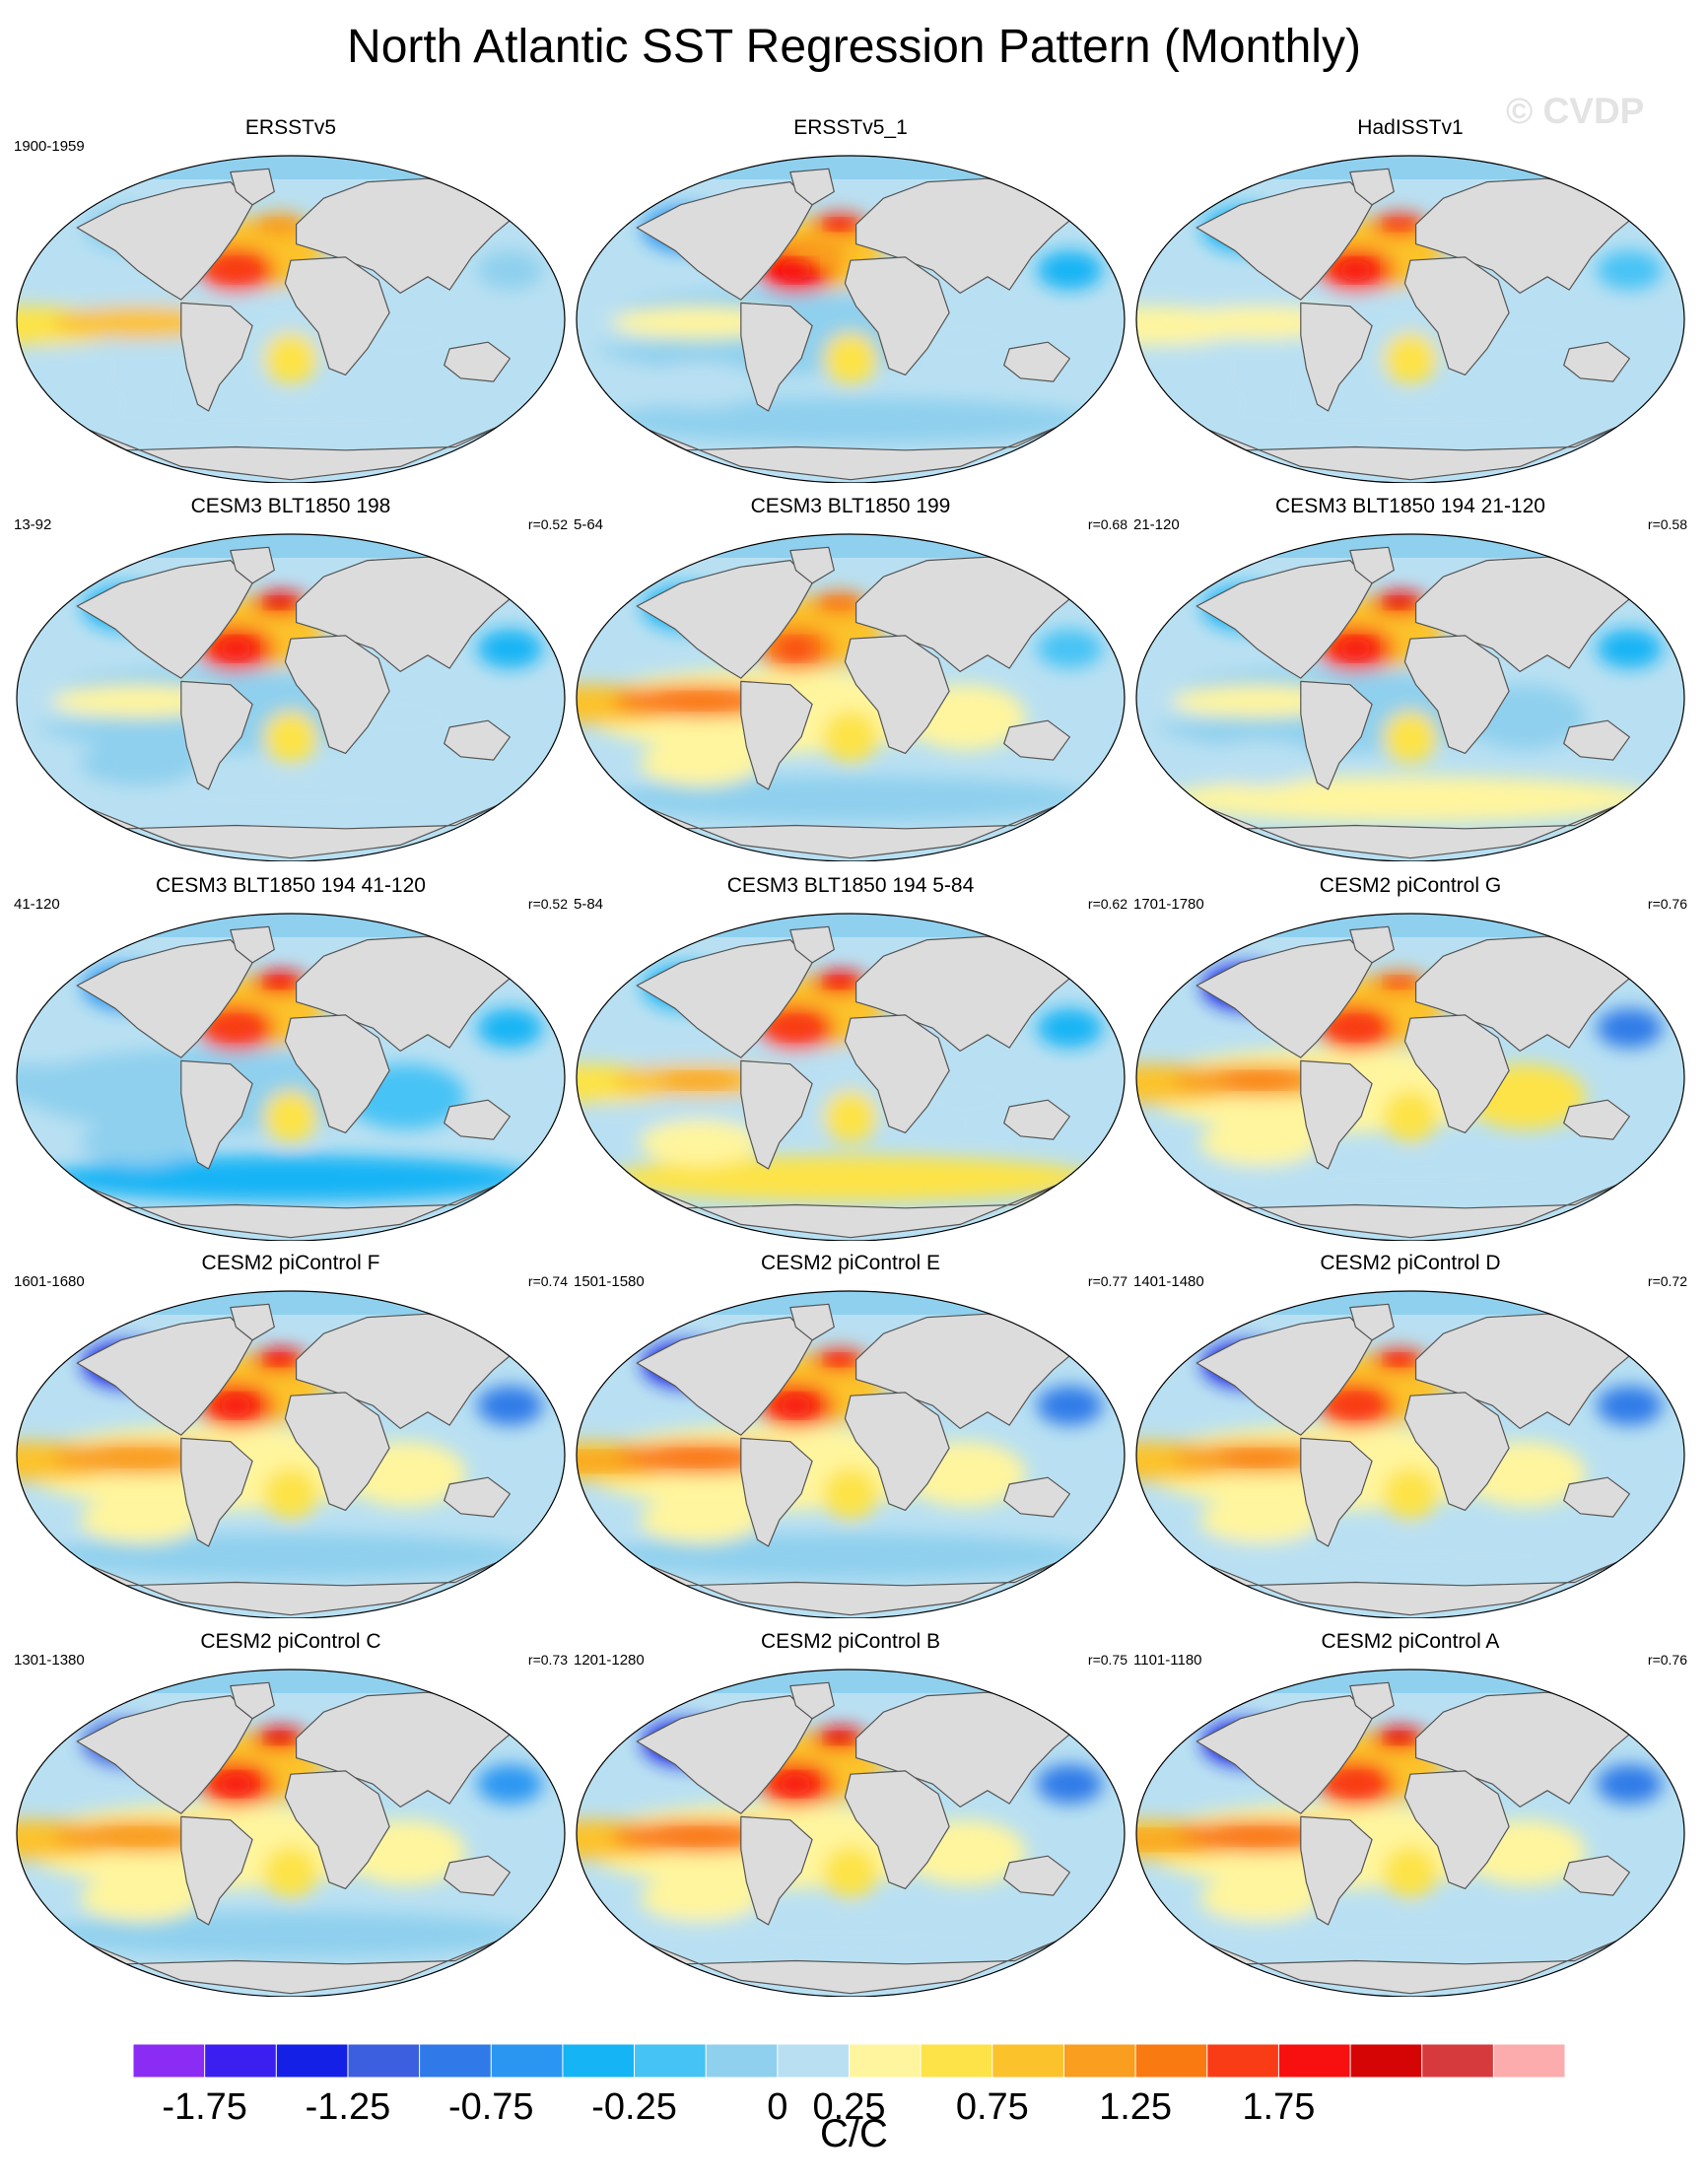 The height and width of the screenshot is (2182, 1708). Describe the element at coordinates (854, 2133) in the screenshot. I see `colorbar-unit-label: C/C` at that location.